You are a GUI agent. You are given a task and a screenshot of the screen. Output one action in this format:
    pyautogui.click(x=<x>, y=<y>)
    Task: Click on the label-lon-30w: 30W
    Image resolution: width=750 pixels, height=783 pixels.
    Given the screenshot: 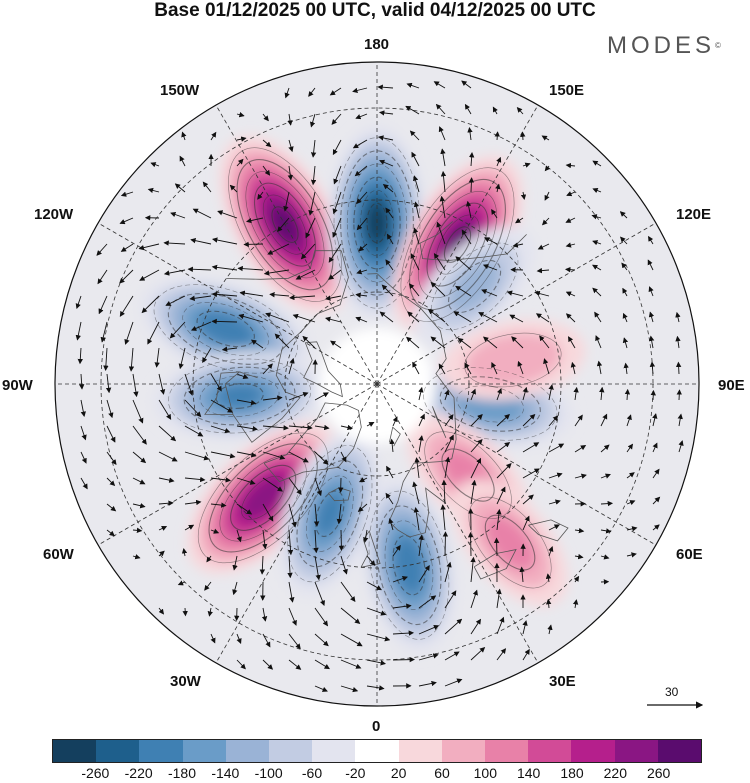 What is the action you would take?
    pyautogui.click(x=185, y=681)
    